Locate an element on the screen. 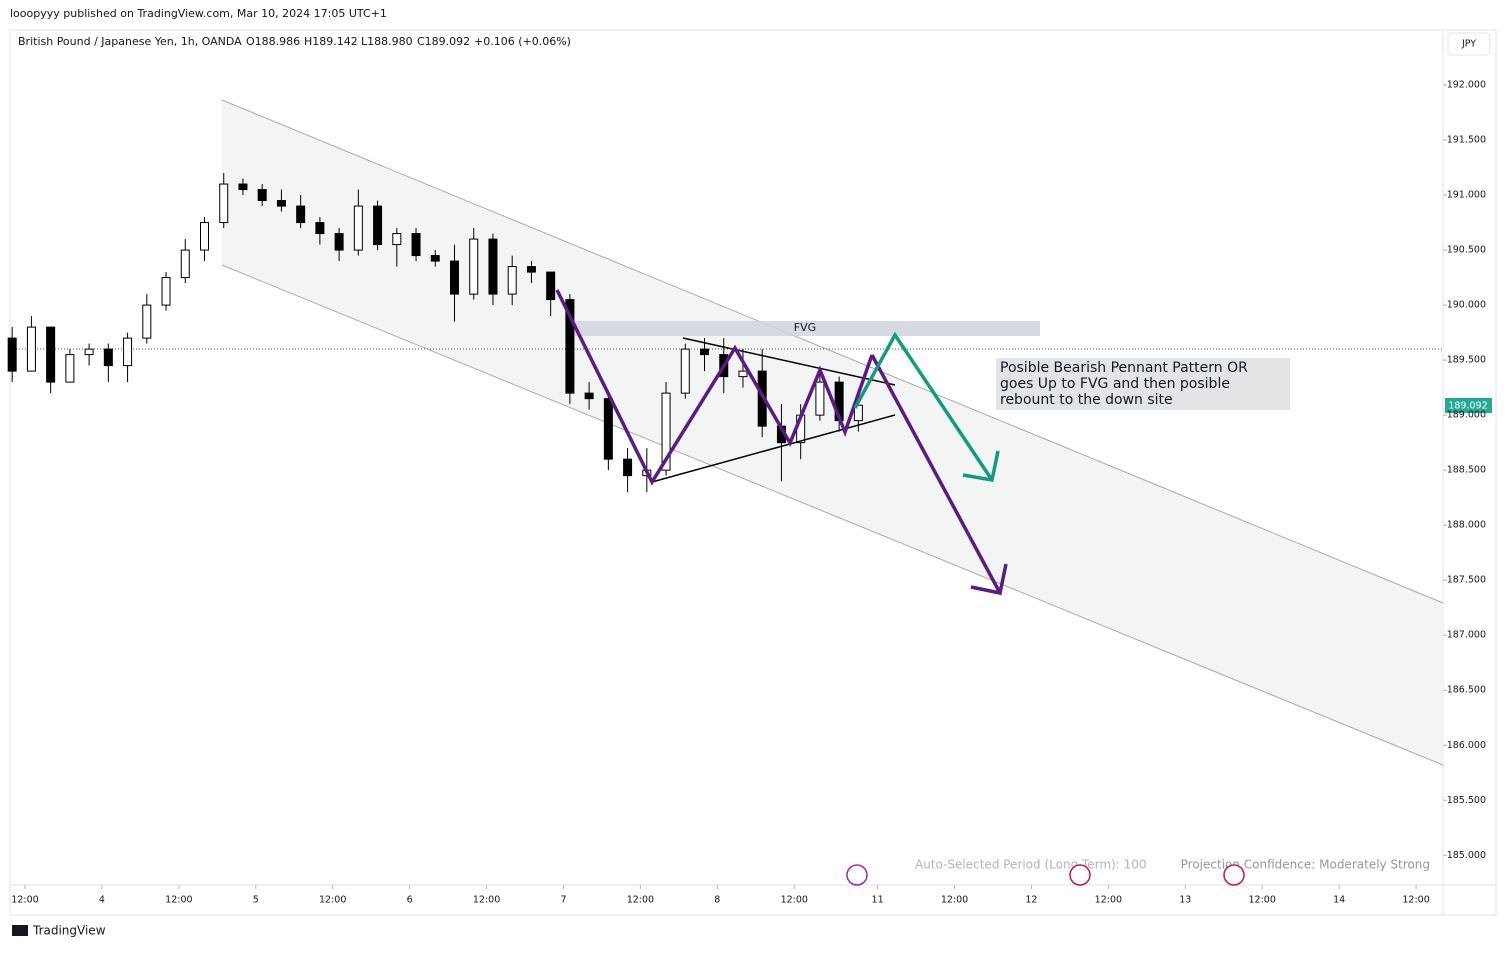  y-tick-label: 189.000 is located at coordinates (1466, 415).